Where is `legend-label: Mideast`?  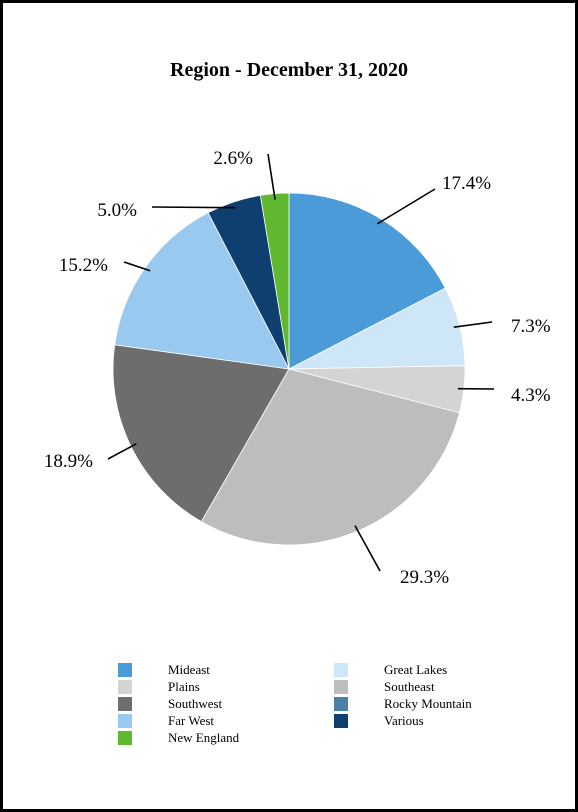 legend-label: Mideast is located at coordinates (189, 669).